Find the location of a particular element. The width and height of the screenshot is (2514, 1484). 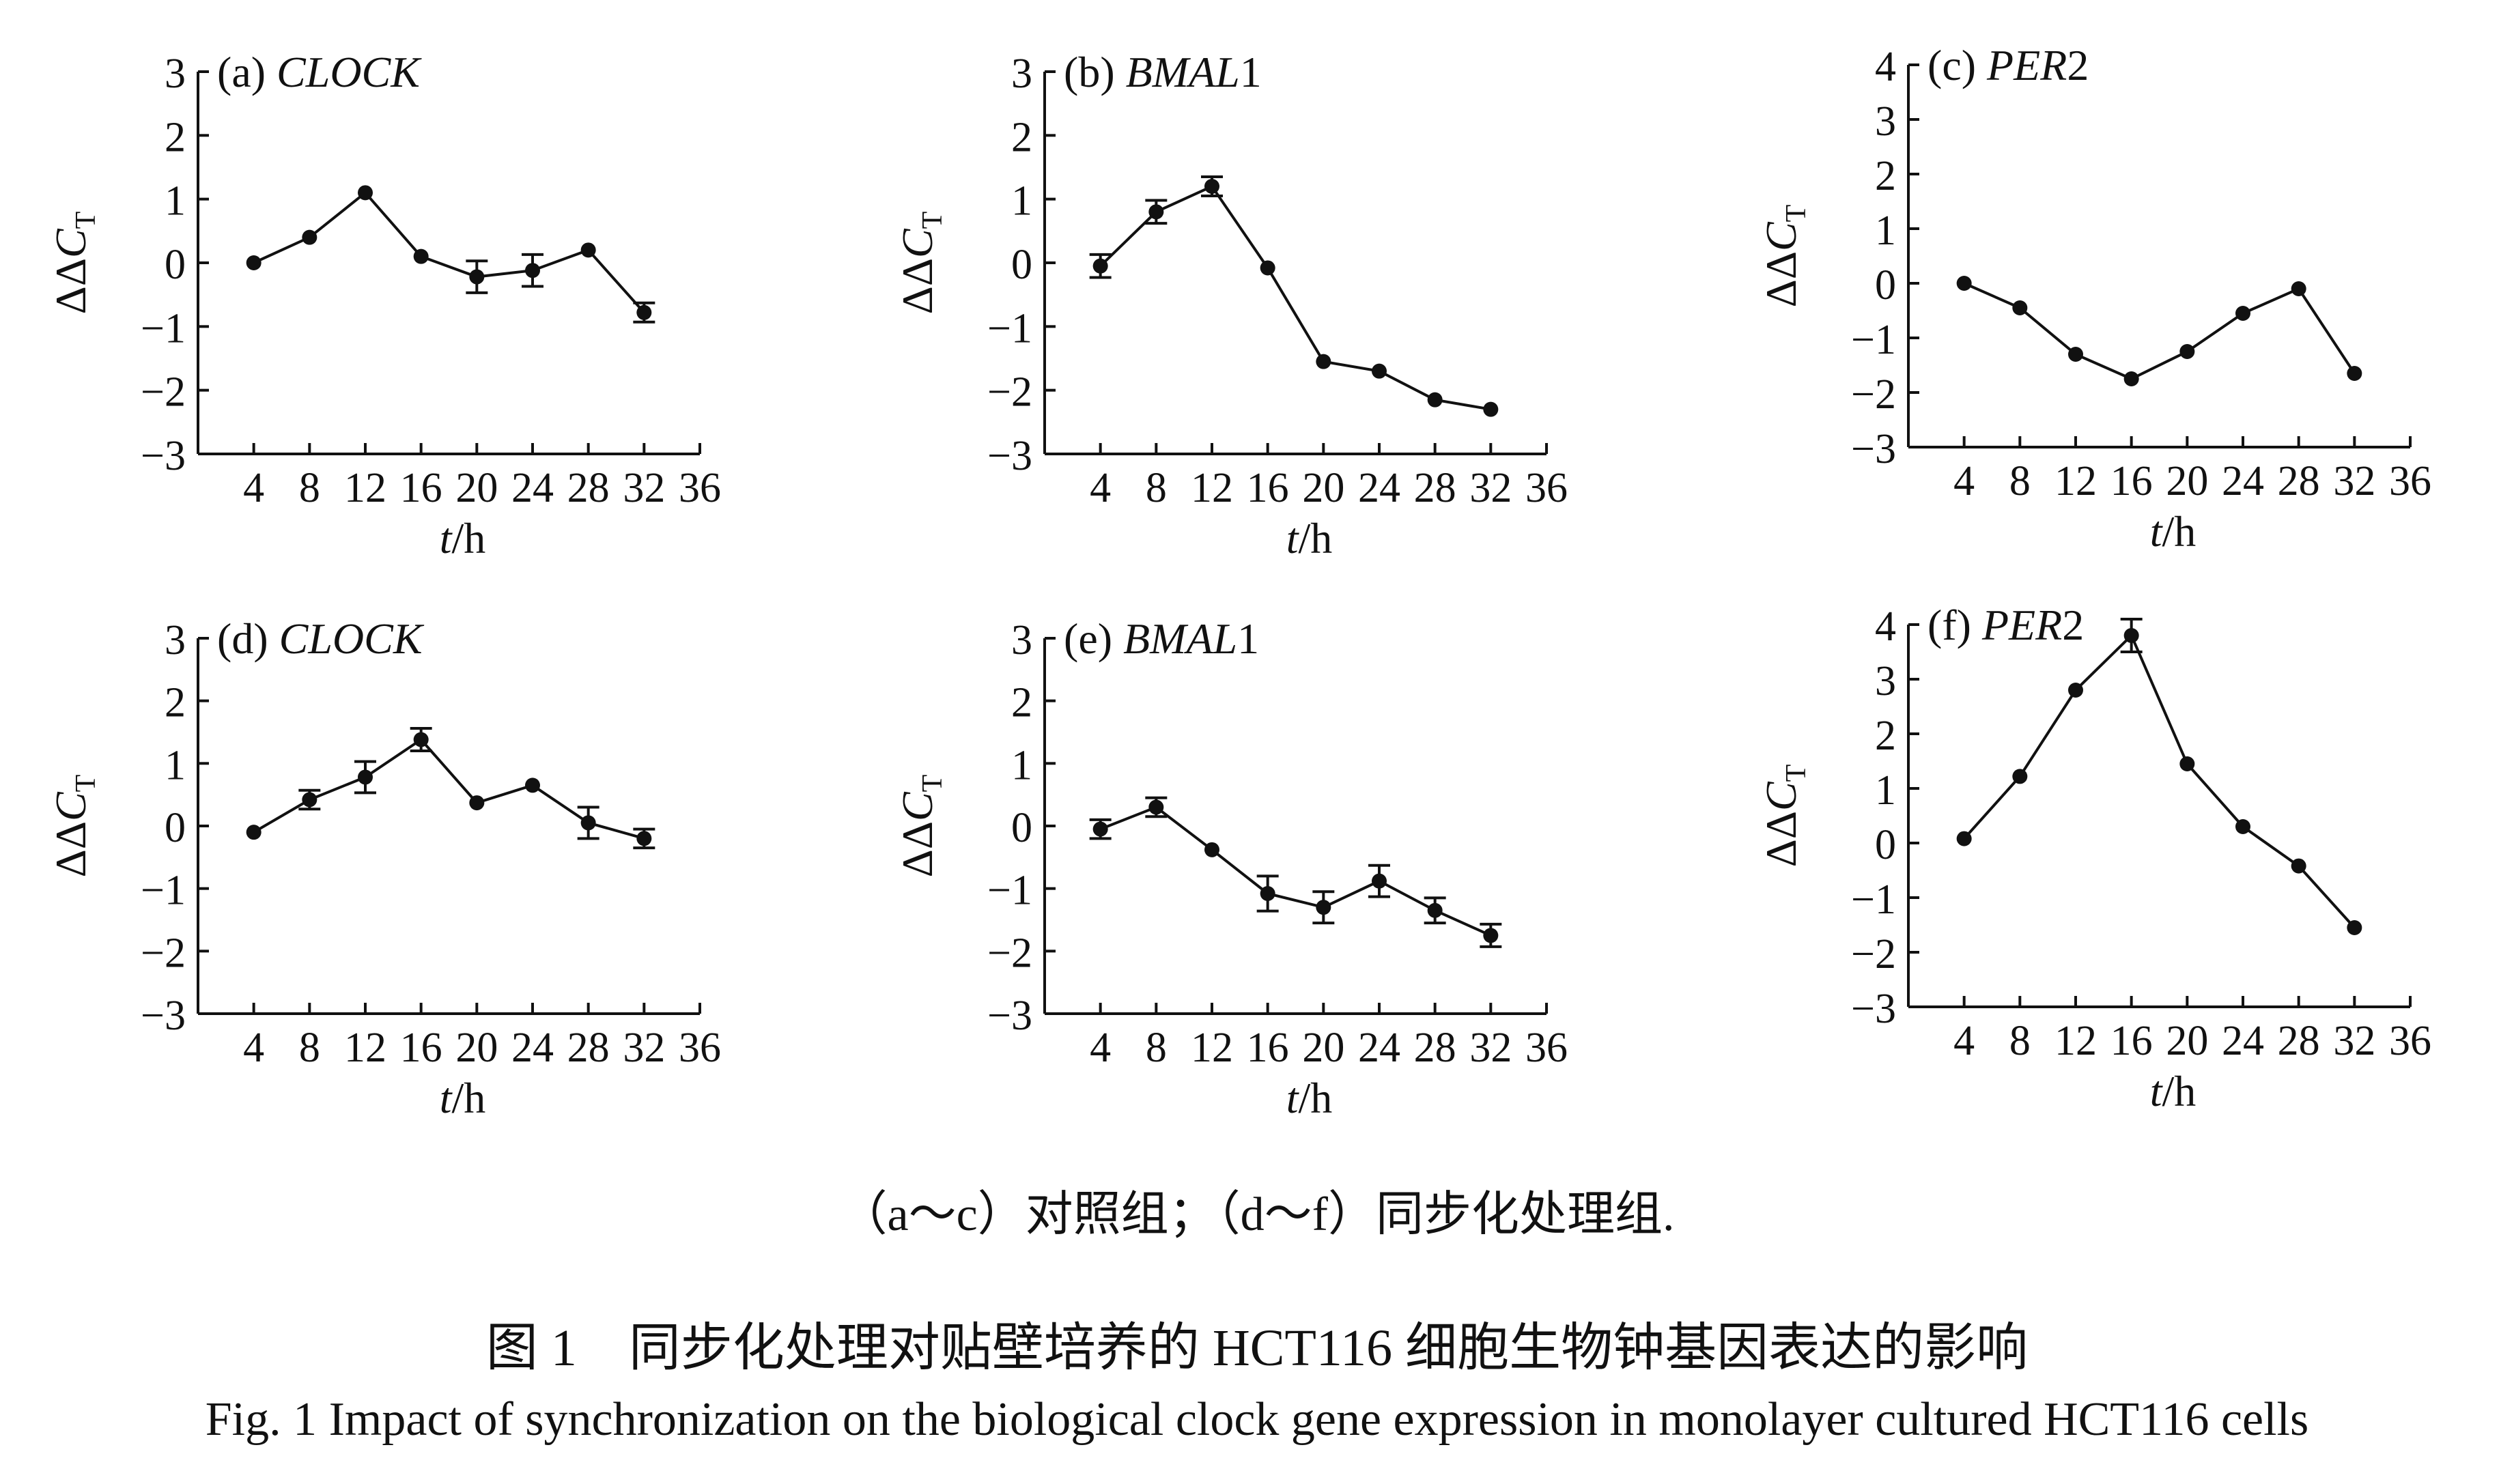

y-tick-label: 4 is located at coordinates (1885, 67).